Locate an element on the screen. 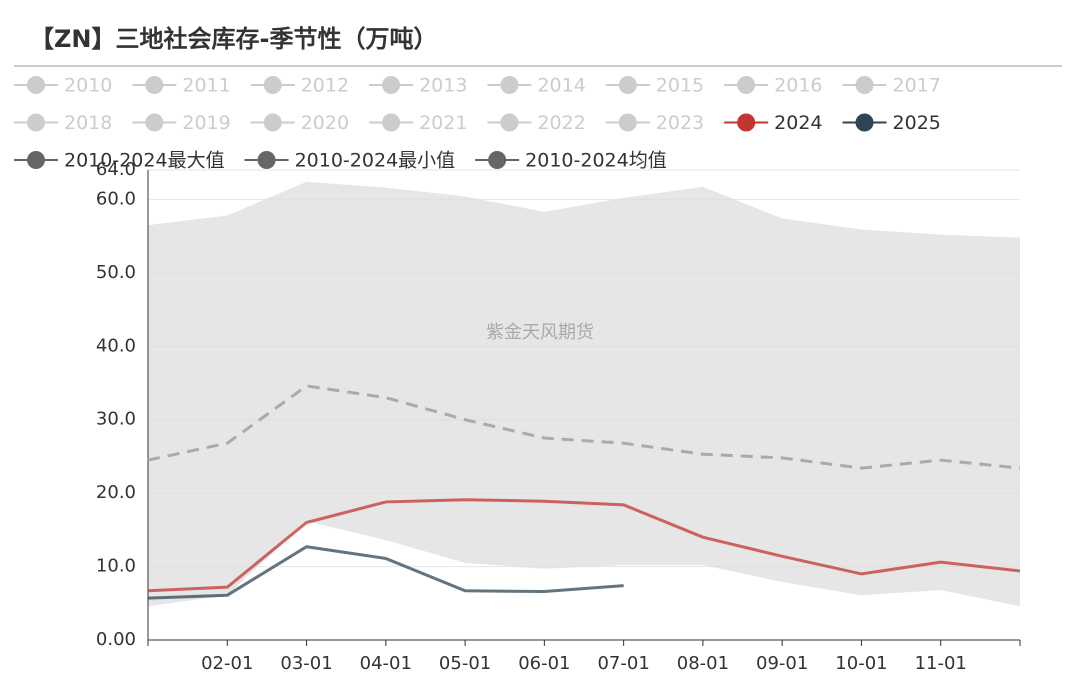 Image resolution: width=1080 pixels, height=682 pixels. x-tick-label: 02-01 is located at coordinates (227, 663).